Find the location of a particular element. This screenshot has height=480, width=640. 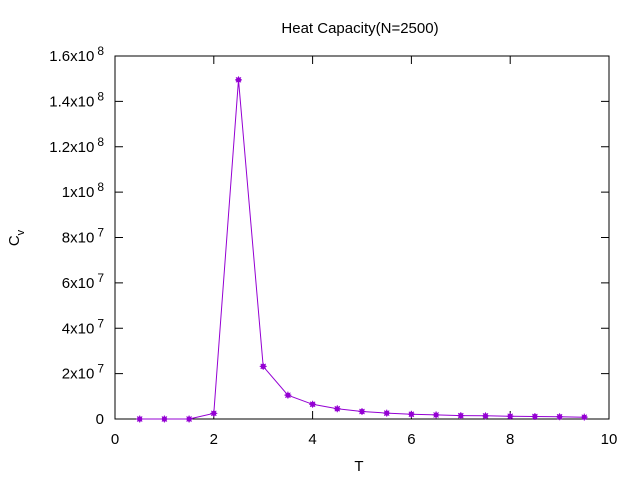

x-tick-label: 2 is located at coordinates (214, 439).